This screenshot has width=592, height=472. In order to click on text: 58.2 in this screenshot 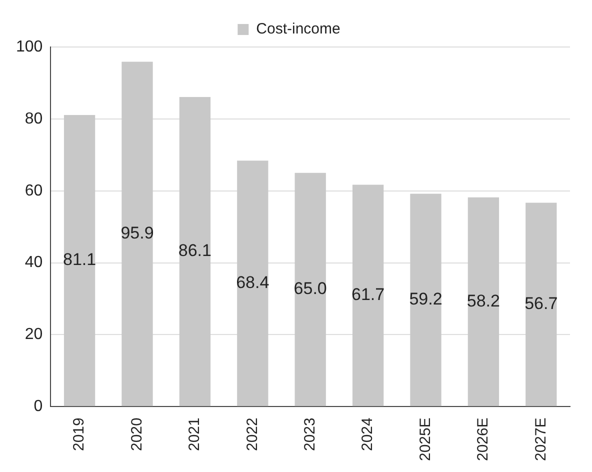, I will do `click(483, 300)`.